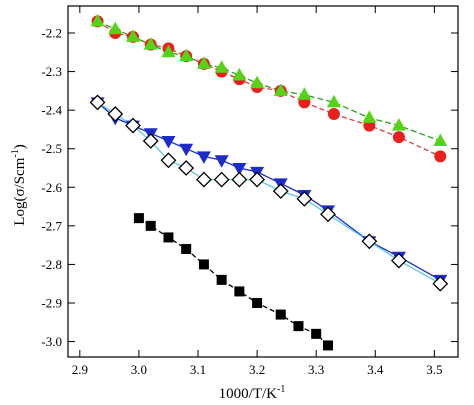 This screenshot has height=405, width=474. I want to click on y-tick-label: -2.5, so click(51, 148).